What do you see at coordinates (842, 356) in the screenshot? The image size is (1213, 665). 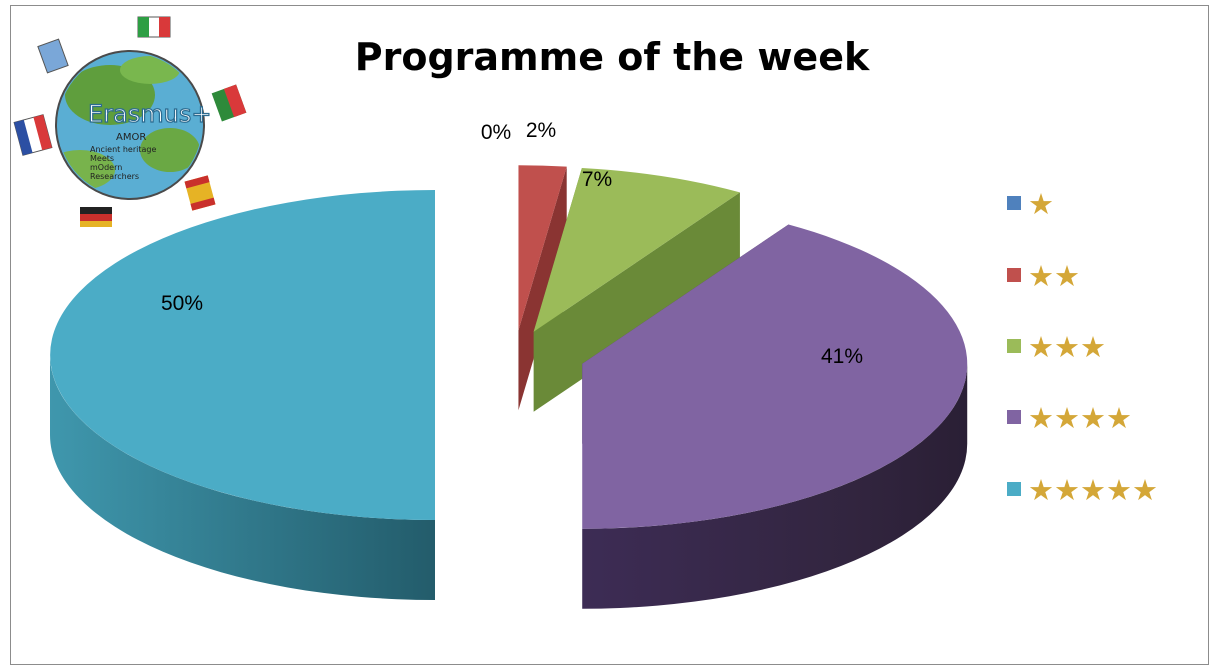 I see `data-label-4-stars: 41%` at bounding box center [842, 356].